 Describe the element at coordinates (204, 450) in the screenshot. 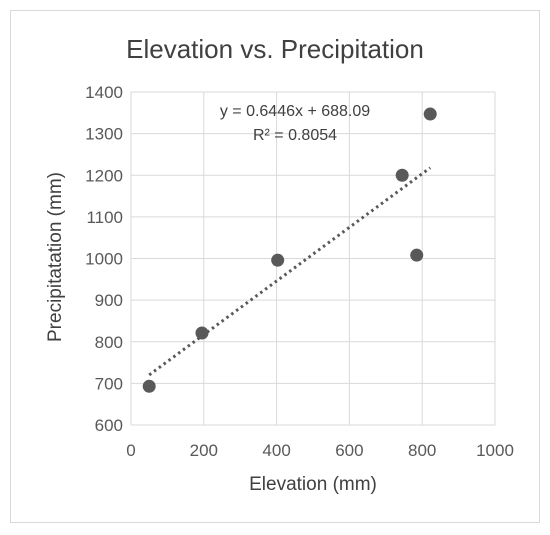

I see `x-tick-label: 200` at that location.